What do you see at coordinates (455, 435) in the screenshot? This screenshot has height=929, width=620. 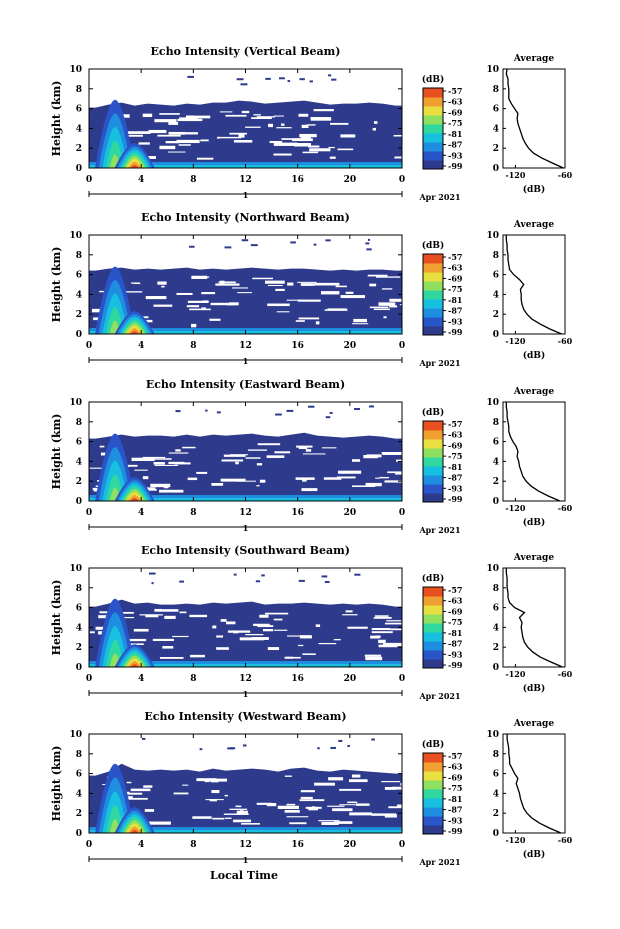 I see `colorbar-tick-label: -63` at bounding box center [455, 435].